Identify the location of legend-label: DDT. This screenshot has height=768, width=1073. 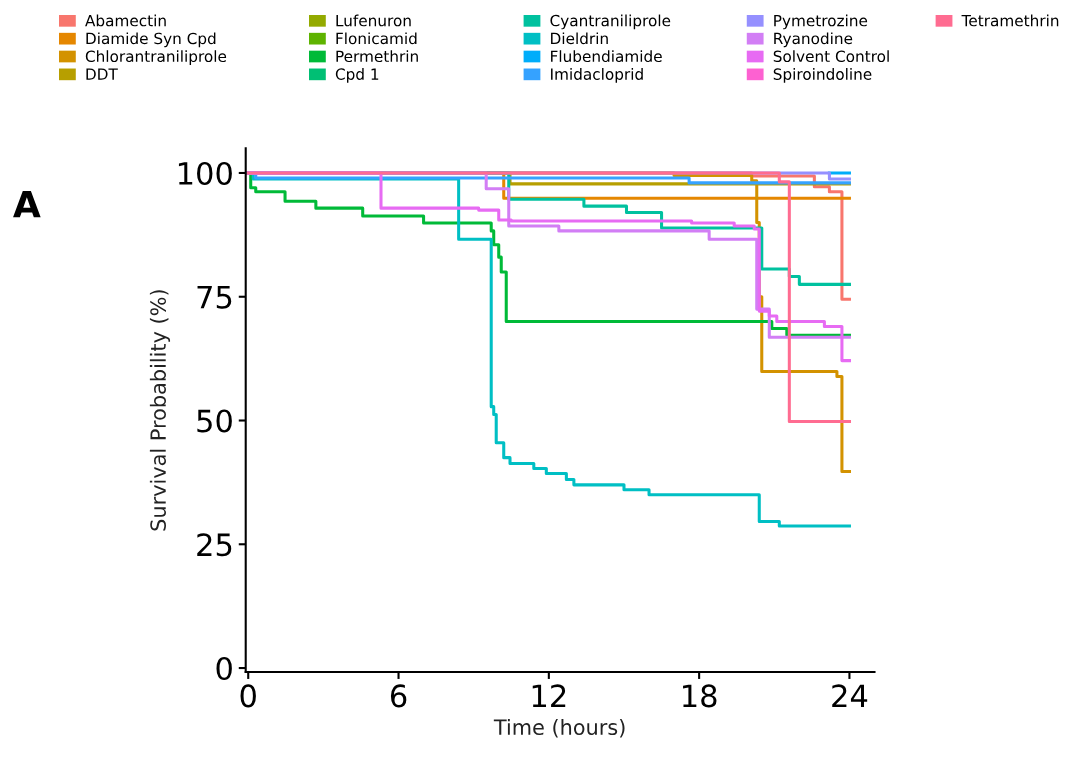
(102, 74).